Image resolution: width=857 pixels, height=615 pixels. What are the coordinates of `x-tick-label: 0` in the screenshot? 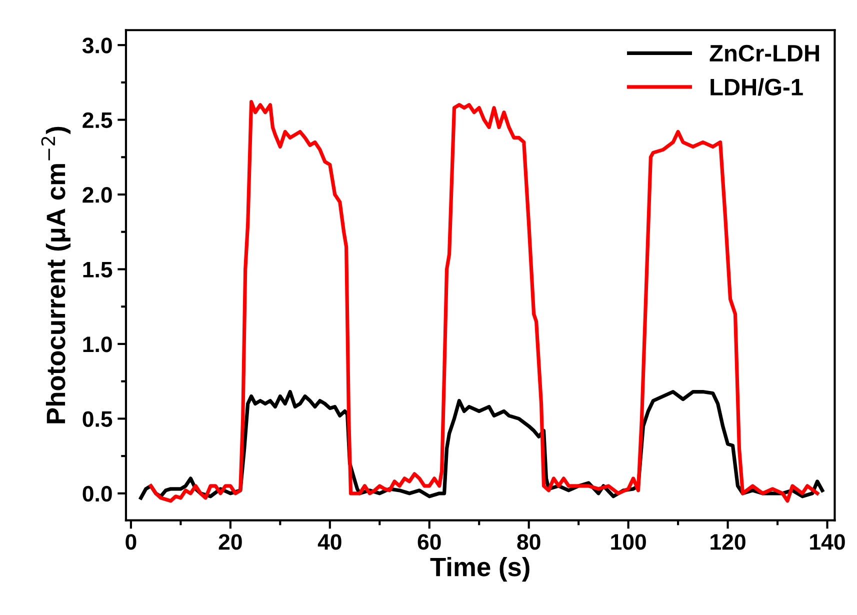 It's located at (131, 542).